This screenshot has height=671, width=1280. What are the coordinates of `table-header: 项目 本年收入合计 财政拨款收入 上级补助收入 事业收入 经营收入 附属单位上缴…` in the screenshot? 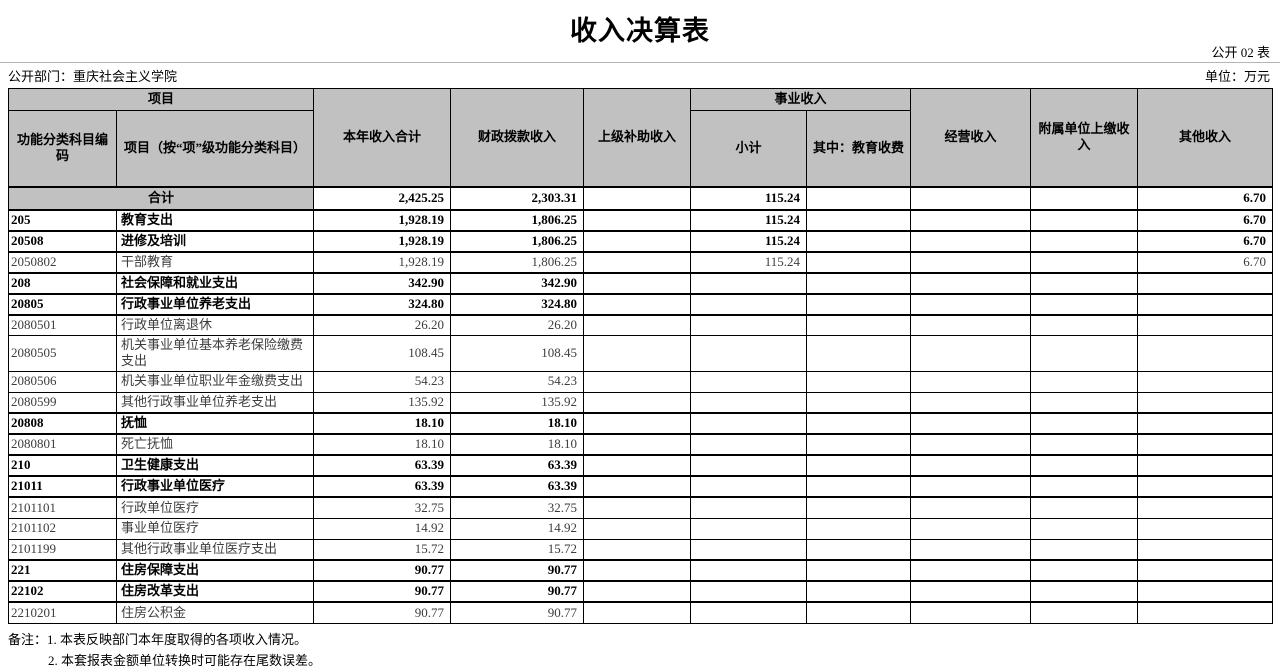 It's located at (640, 138).